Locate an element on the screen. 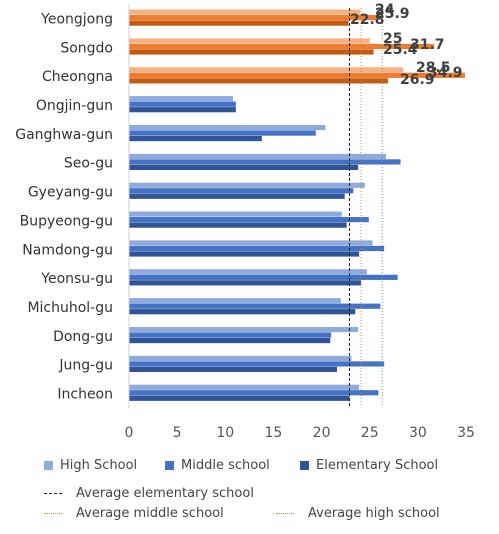  bar-elementary-school-yeongjong is located at coordinates (239, 23).